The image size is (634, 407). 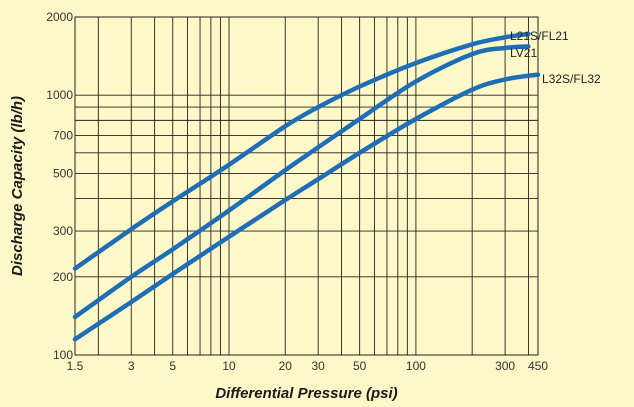 I want to click on y-tick-label: 1000, so click(x=59, y=95).